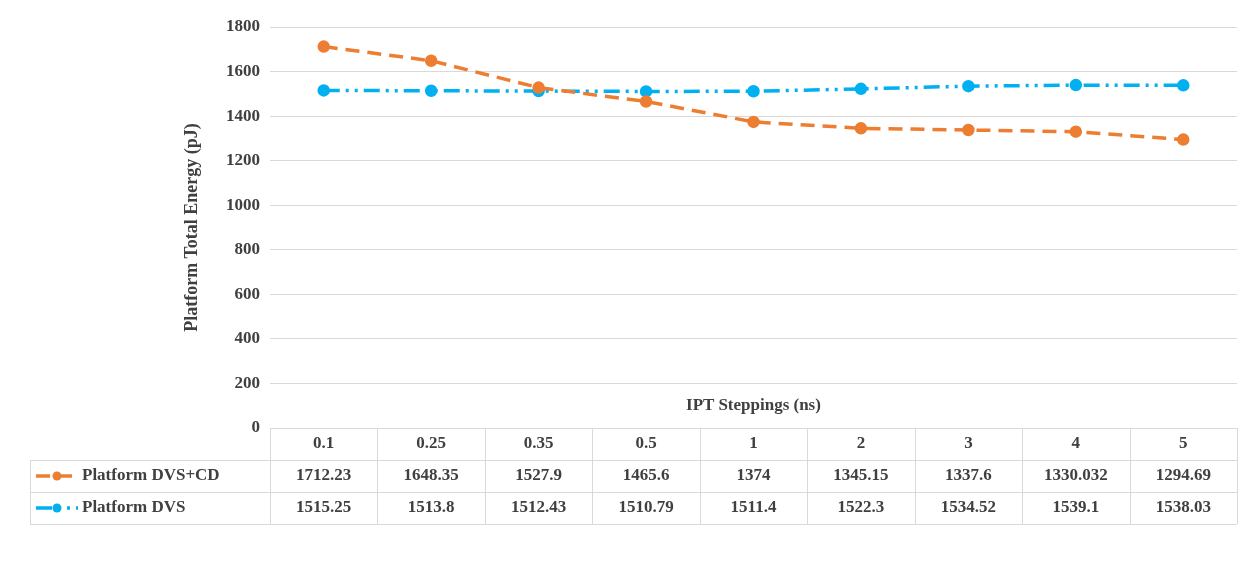  I want to click on x-tick-label: 1, so click(753, 443).